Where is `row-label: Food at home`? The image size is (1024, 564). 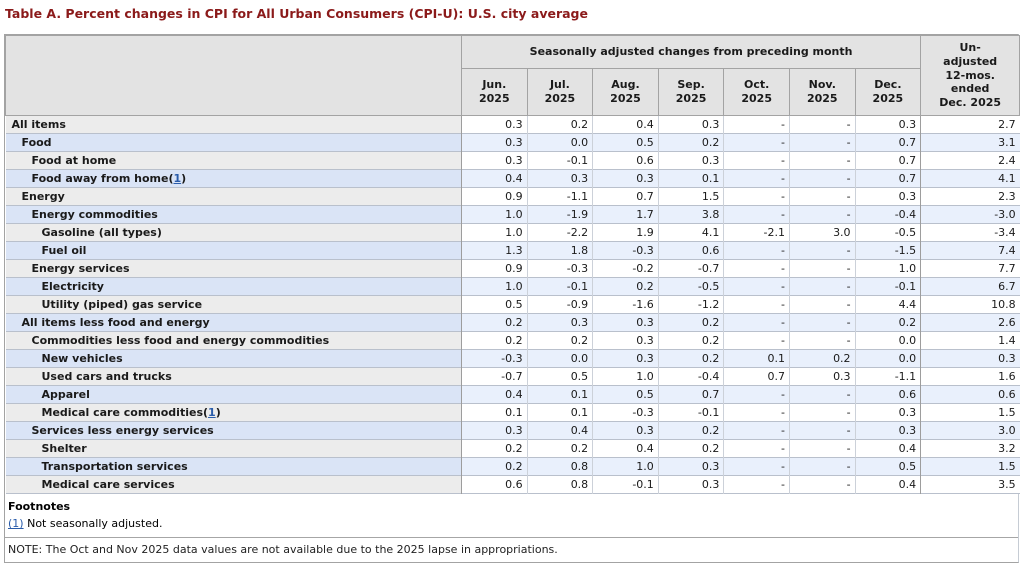
row-label: Food at home is located at coordinates (233, 160).